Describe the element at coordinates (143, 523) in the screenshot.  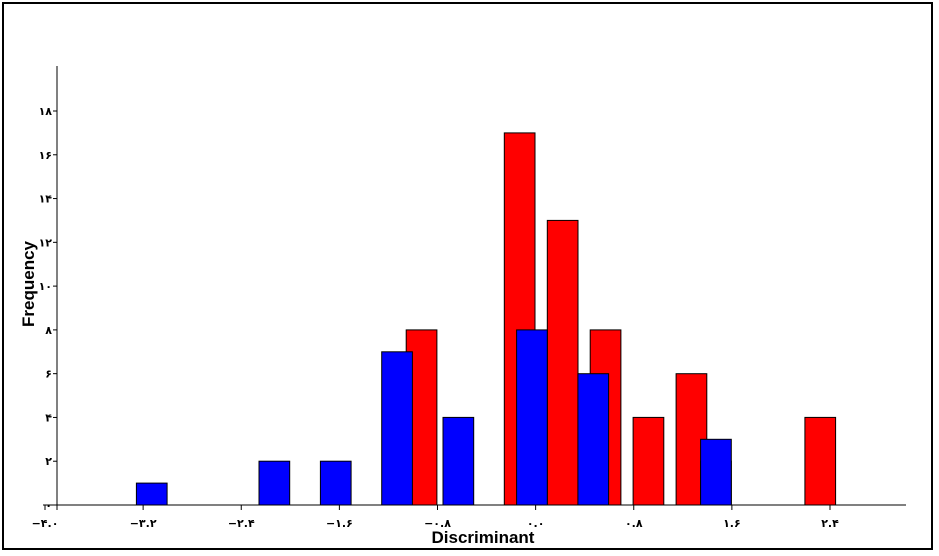
I see `x-tick-label-1: −۳.۲` at that location.